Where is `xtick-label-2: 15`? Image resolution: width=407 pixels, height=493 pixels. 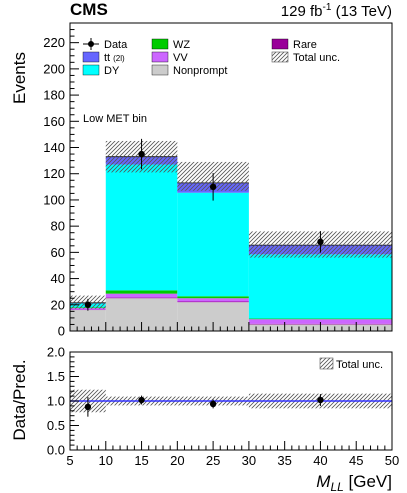
xtick-label-2: 15 is located at coordinates (141, 460).